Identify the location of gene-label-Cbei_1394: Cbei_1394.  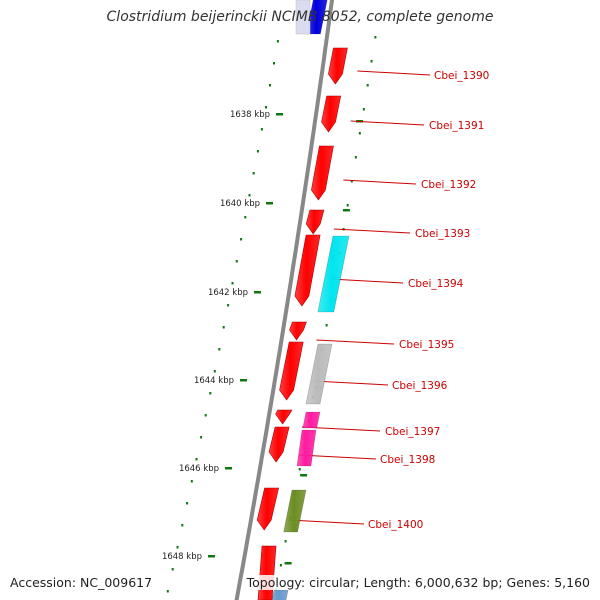
(436, 284).